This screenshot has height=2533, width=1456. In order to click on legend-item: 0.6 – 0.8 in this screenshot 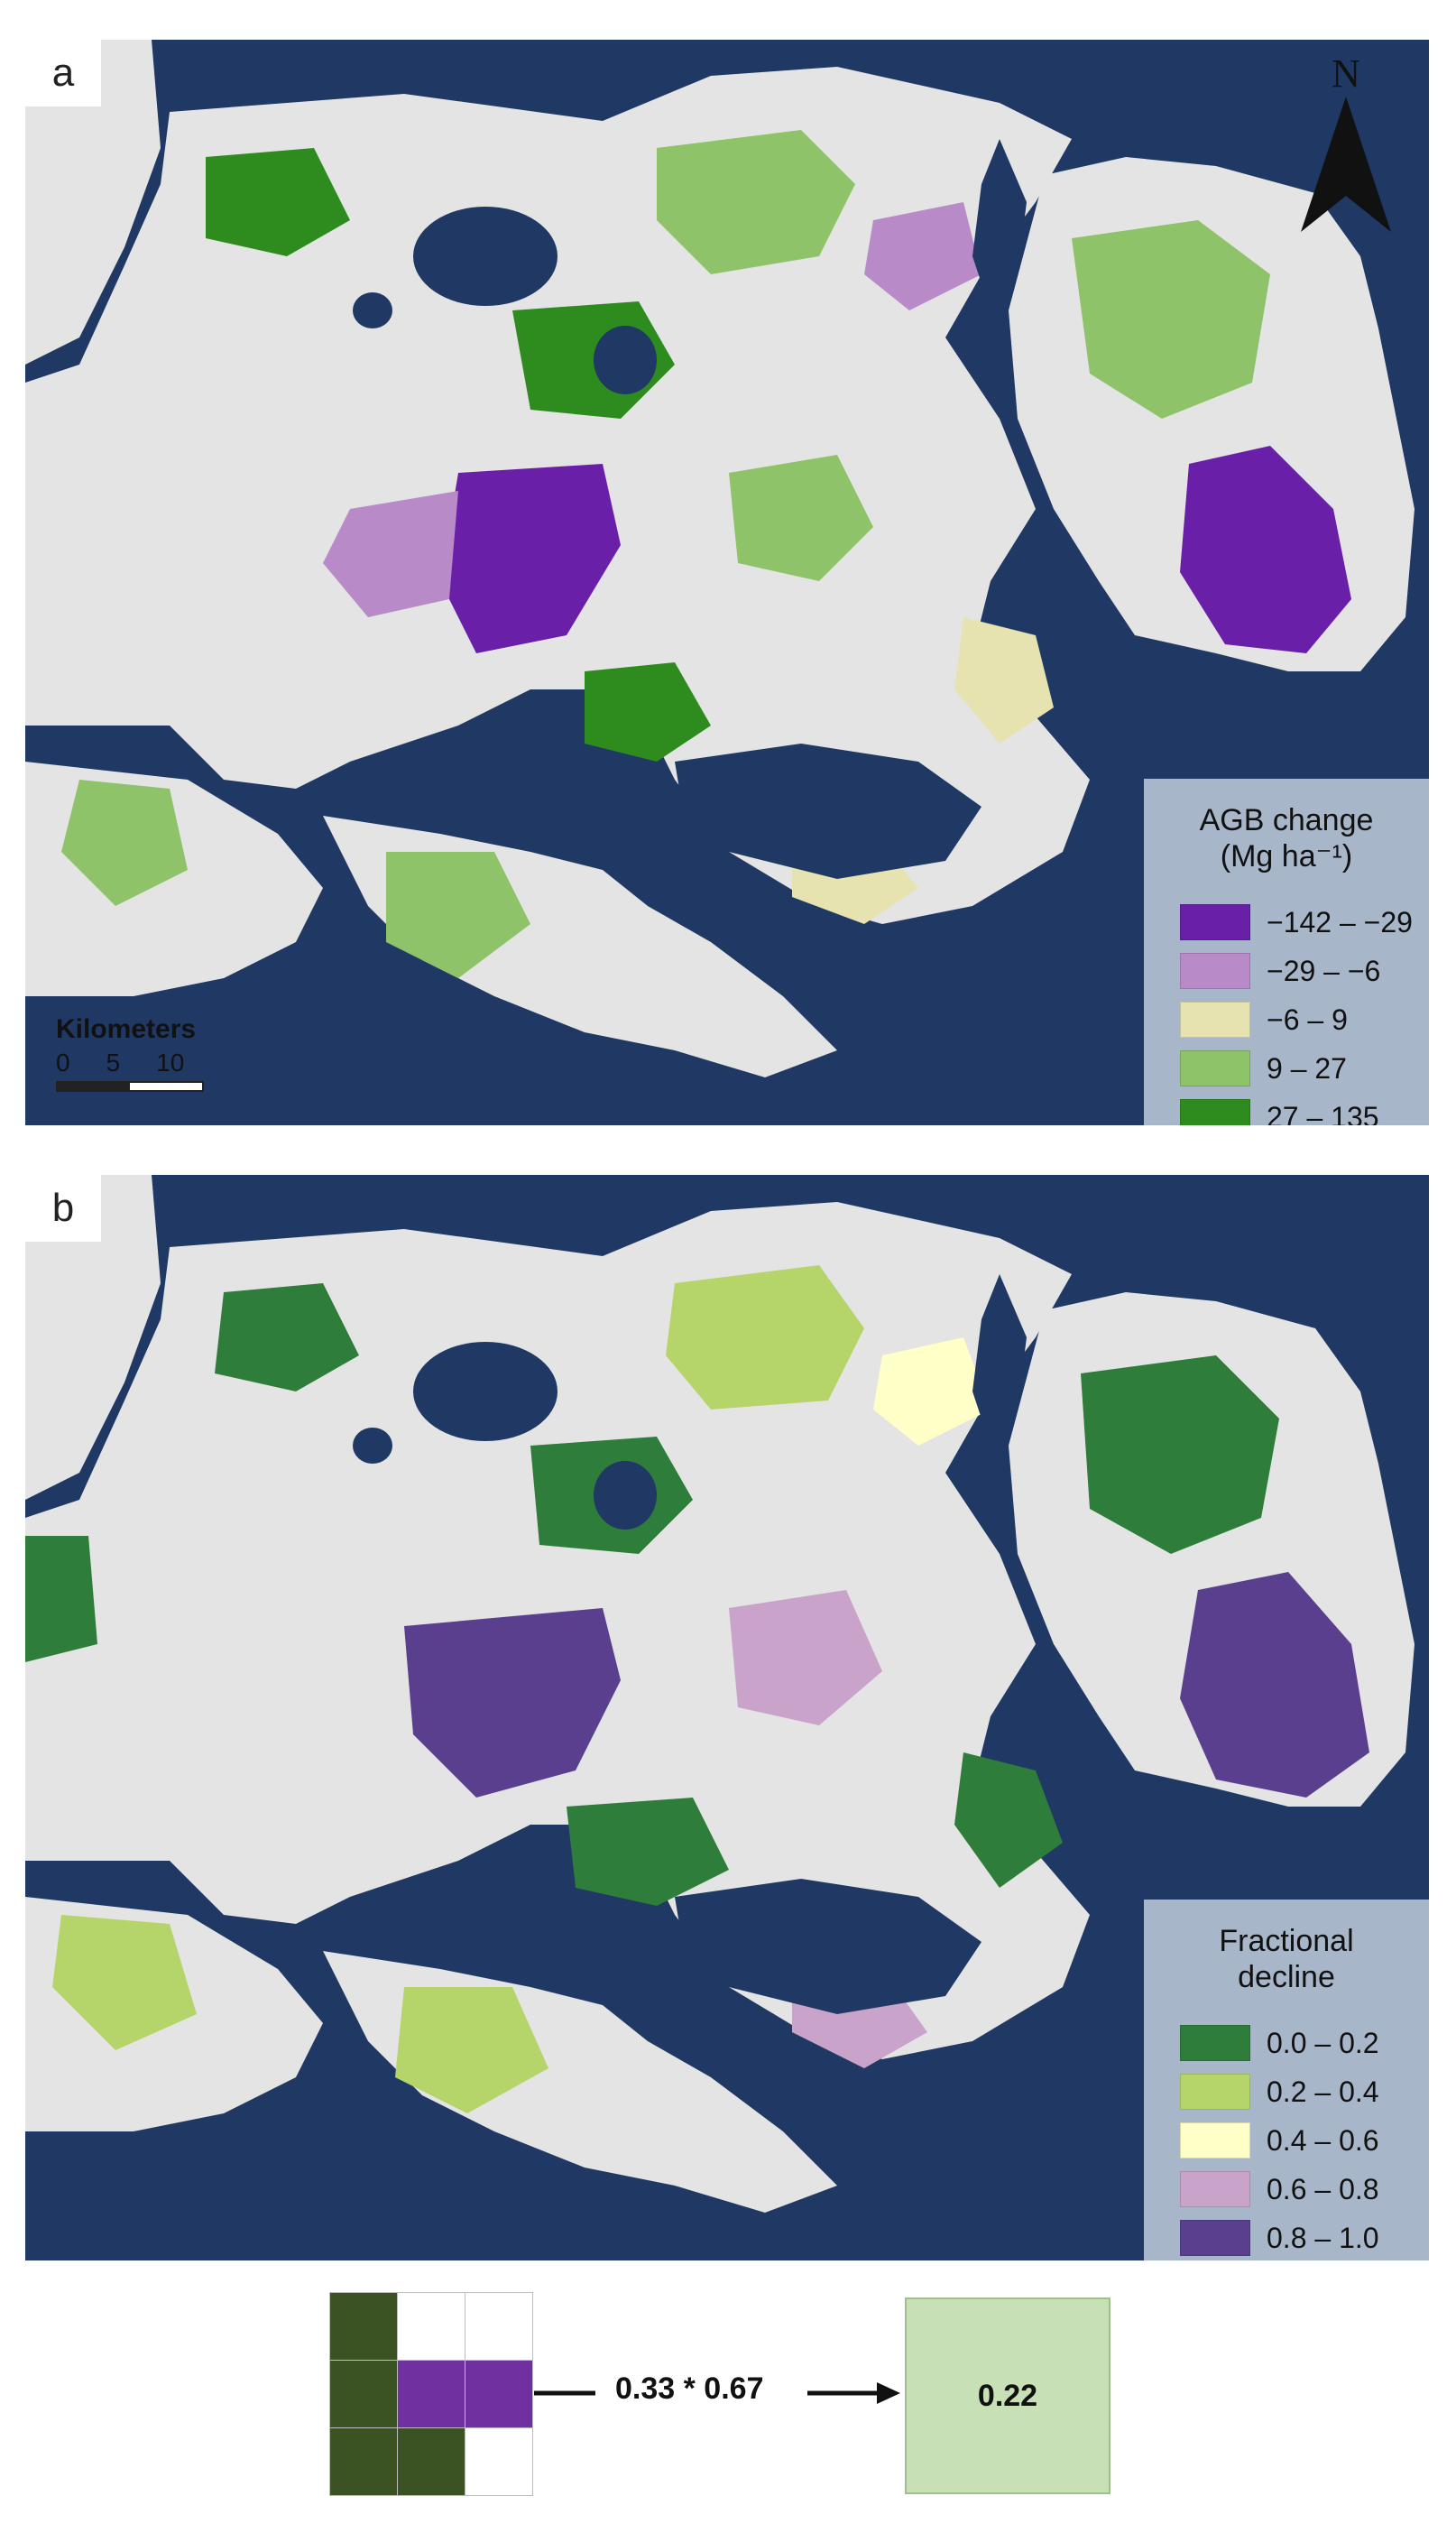, I will do `click(1304, 2189)`.